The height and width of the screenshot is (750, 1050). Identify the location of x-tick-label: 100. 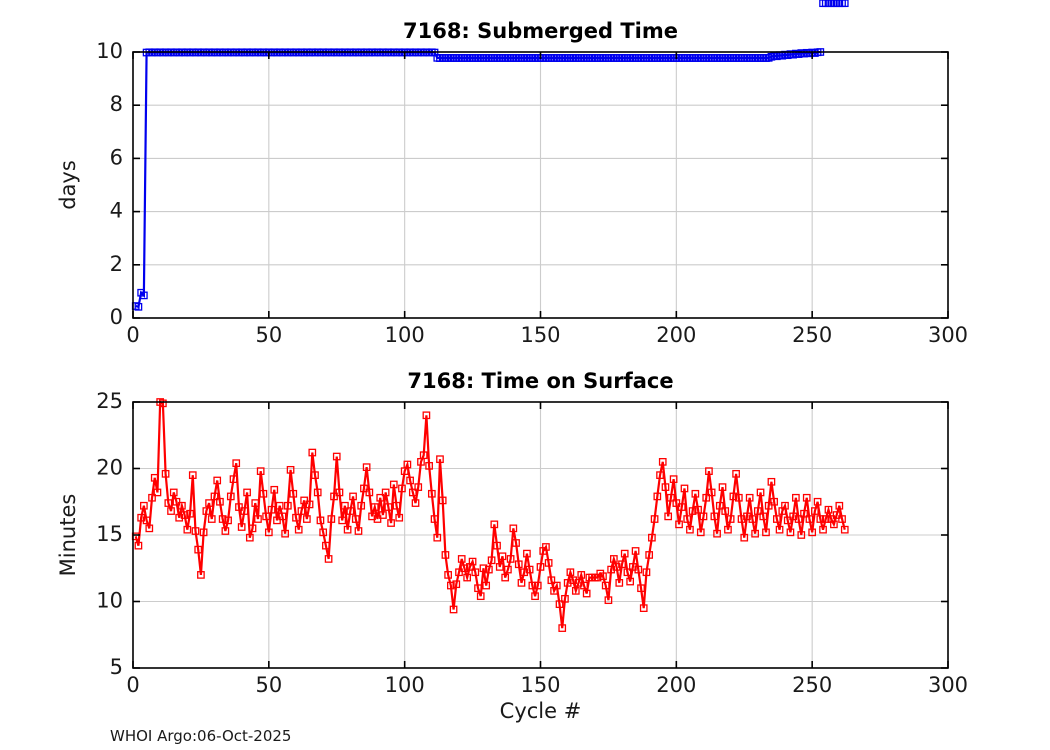
(405, 685).